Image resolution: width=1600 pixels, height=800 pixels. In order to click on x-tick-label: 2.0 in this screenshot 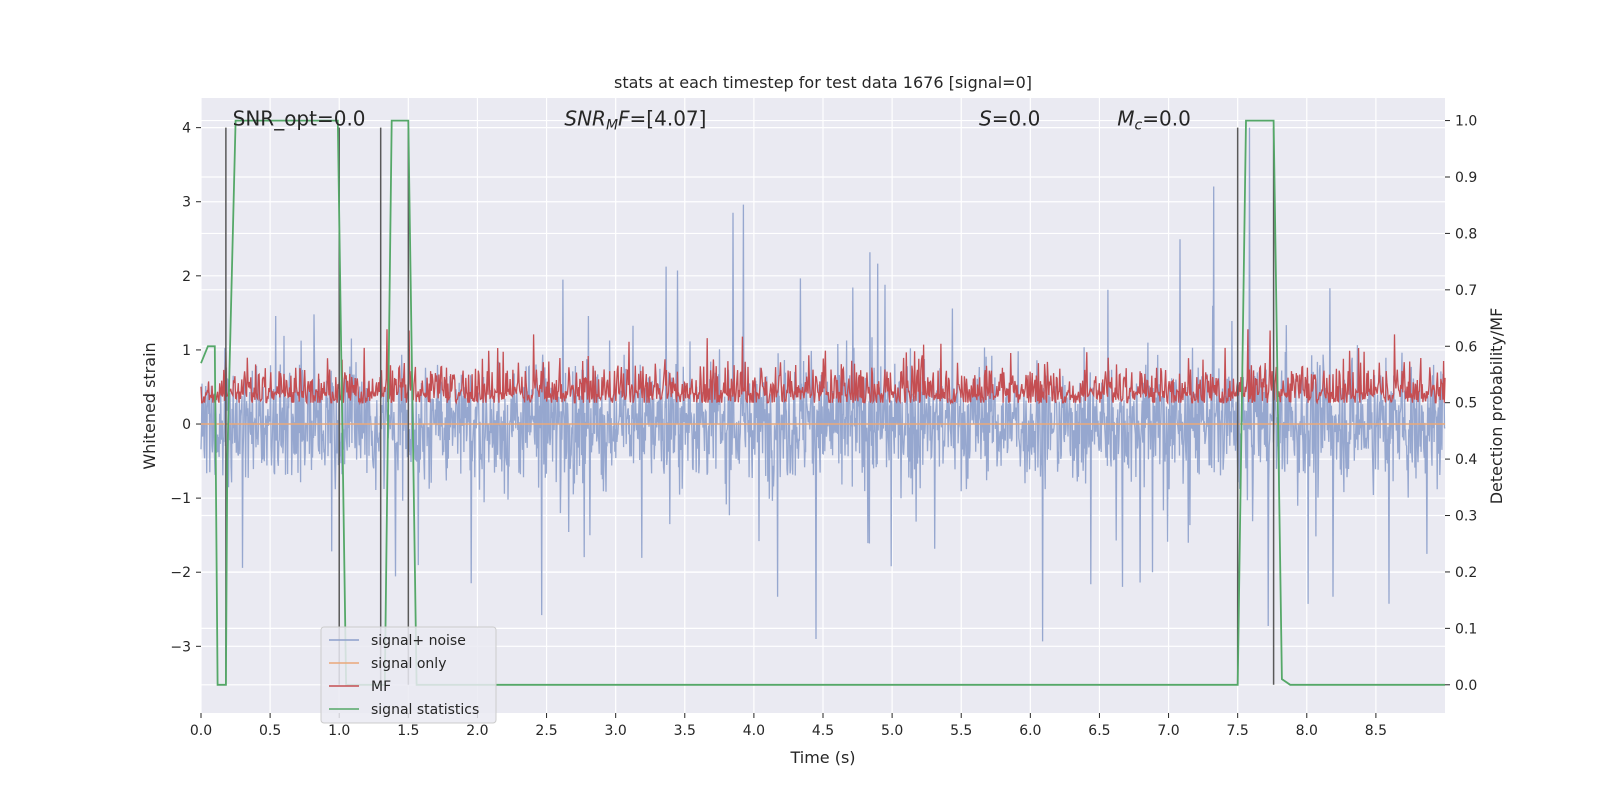, I will do `click(477, 731)`.